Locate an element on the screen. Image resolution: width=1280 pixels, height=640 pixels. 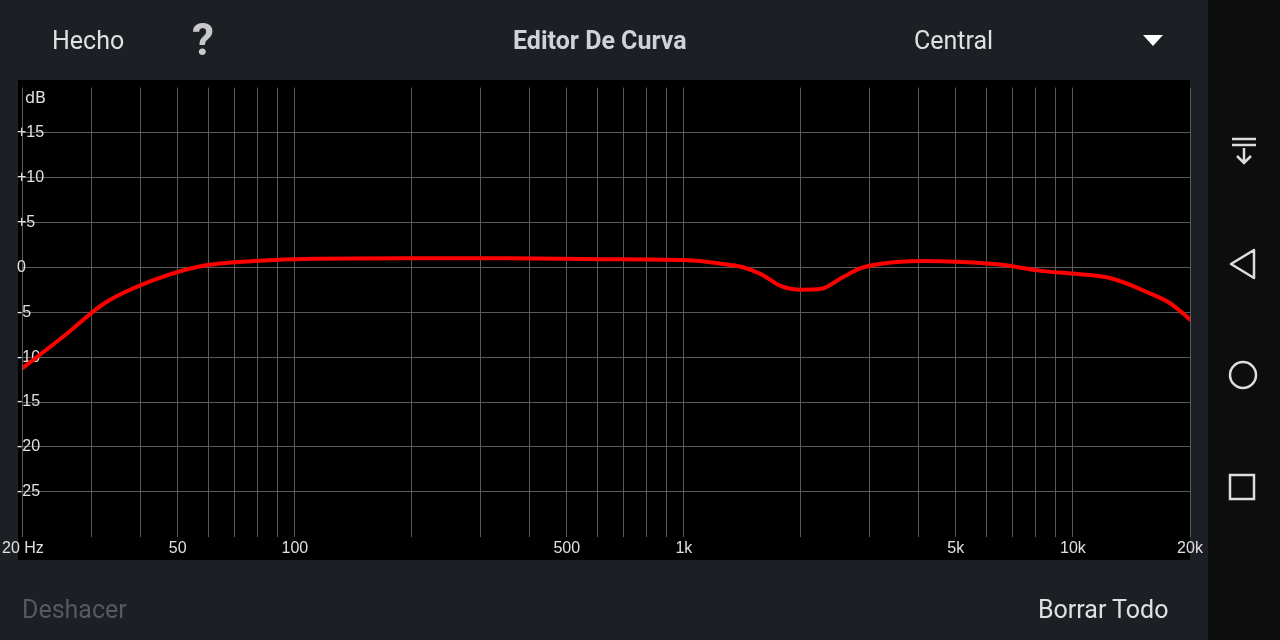
y-tick-label: 0 is located at coordinates (21, 266).